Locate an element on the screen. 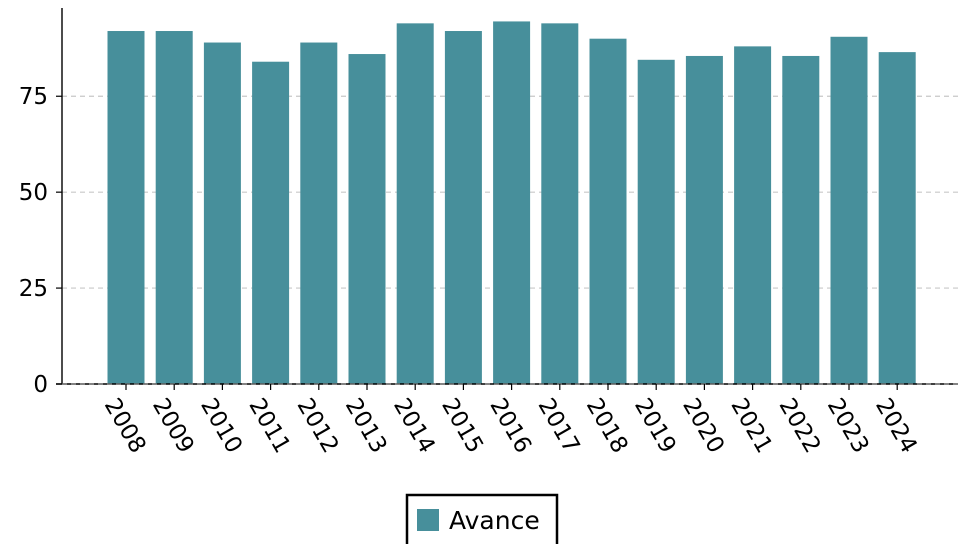  y-axis-ticks: 0 25 50 75 is located at coordinates (40, 241).